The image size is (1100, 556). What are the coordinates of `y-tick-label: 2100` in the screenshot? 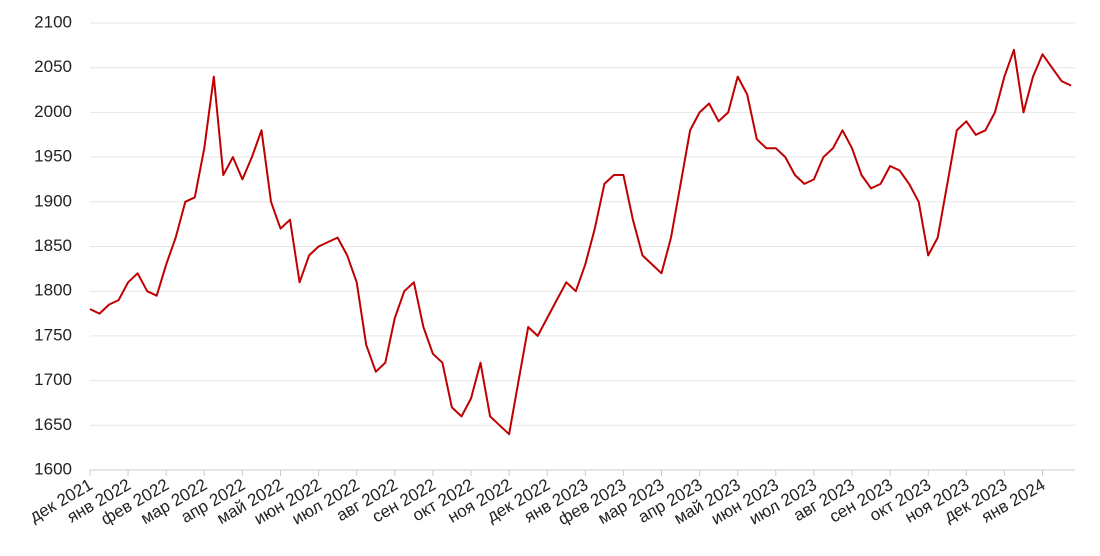 It's located at (53, 21).